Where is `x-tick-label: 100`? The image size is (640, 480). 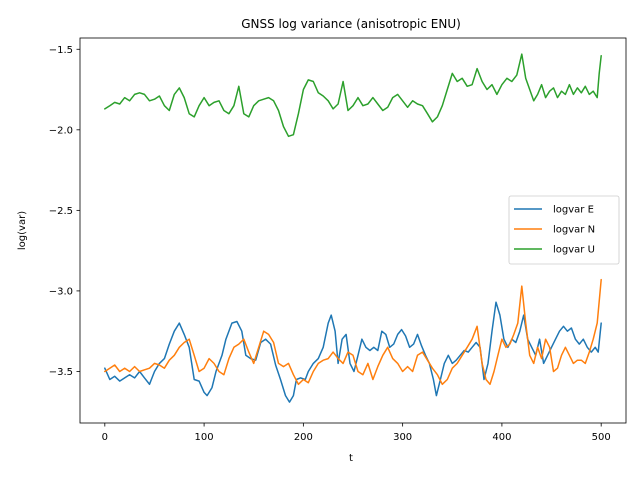
x-tick-label: 100 is located at coordinates (204, 437).